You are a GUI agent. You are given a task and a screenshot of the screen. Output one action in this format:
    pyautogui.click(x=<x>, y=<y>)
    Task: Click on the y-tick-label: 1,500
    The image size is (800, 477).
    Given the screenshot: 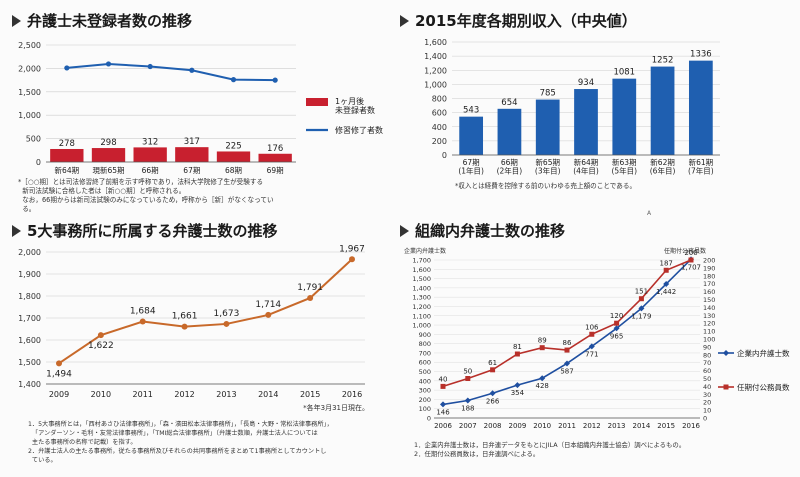 What is the action you would take?
    pyautogui.click(x=29, y=362)
    